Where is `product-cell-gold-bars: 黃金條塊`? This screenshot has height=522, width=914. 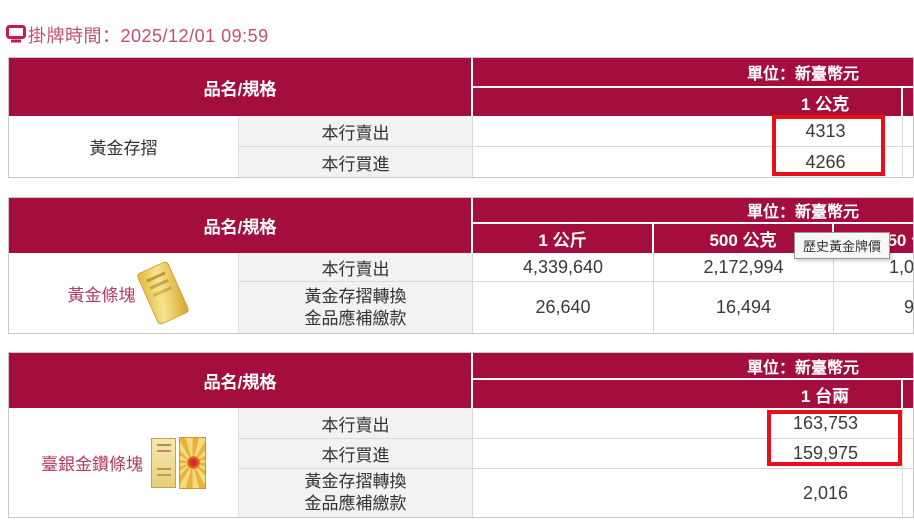
product-cell-gold-bars: 黃金條塊 is located at coordinates (124, 293).